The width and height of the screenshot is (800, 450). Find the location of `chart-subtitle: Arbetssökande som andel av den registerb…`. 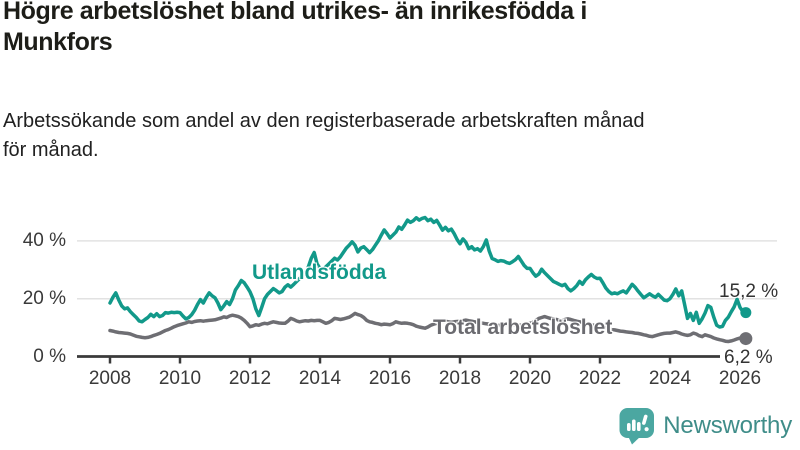

chart-subtitle: Arbetssökande som andel av den registerb… is located at coordinates (324, 135).